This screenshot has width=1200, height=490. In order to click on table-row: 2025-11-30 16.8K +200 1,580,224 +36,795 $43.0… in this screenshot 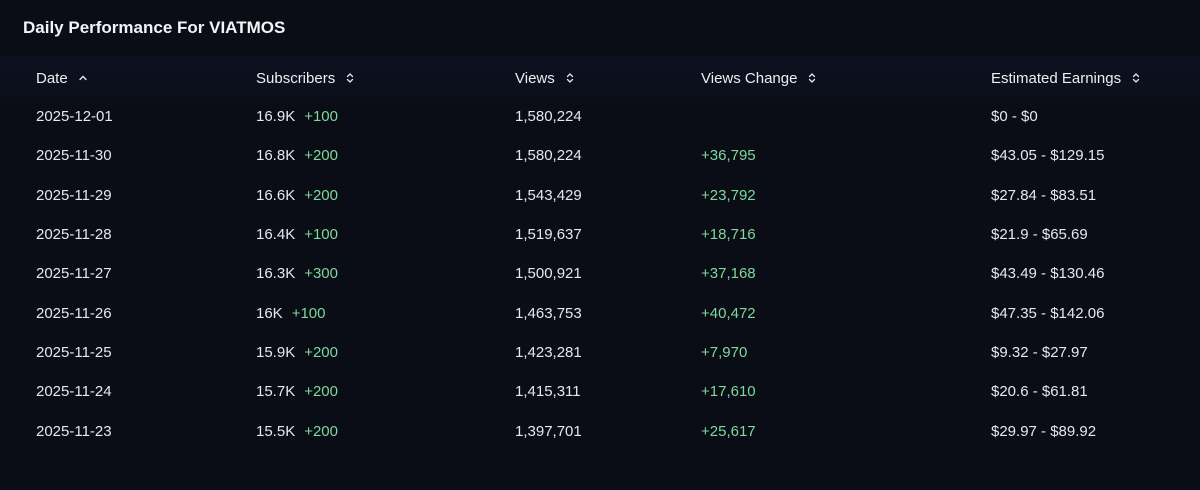, I will do `click(600, 155)`.